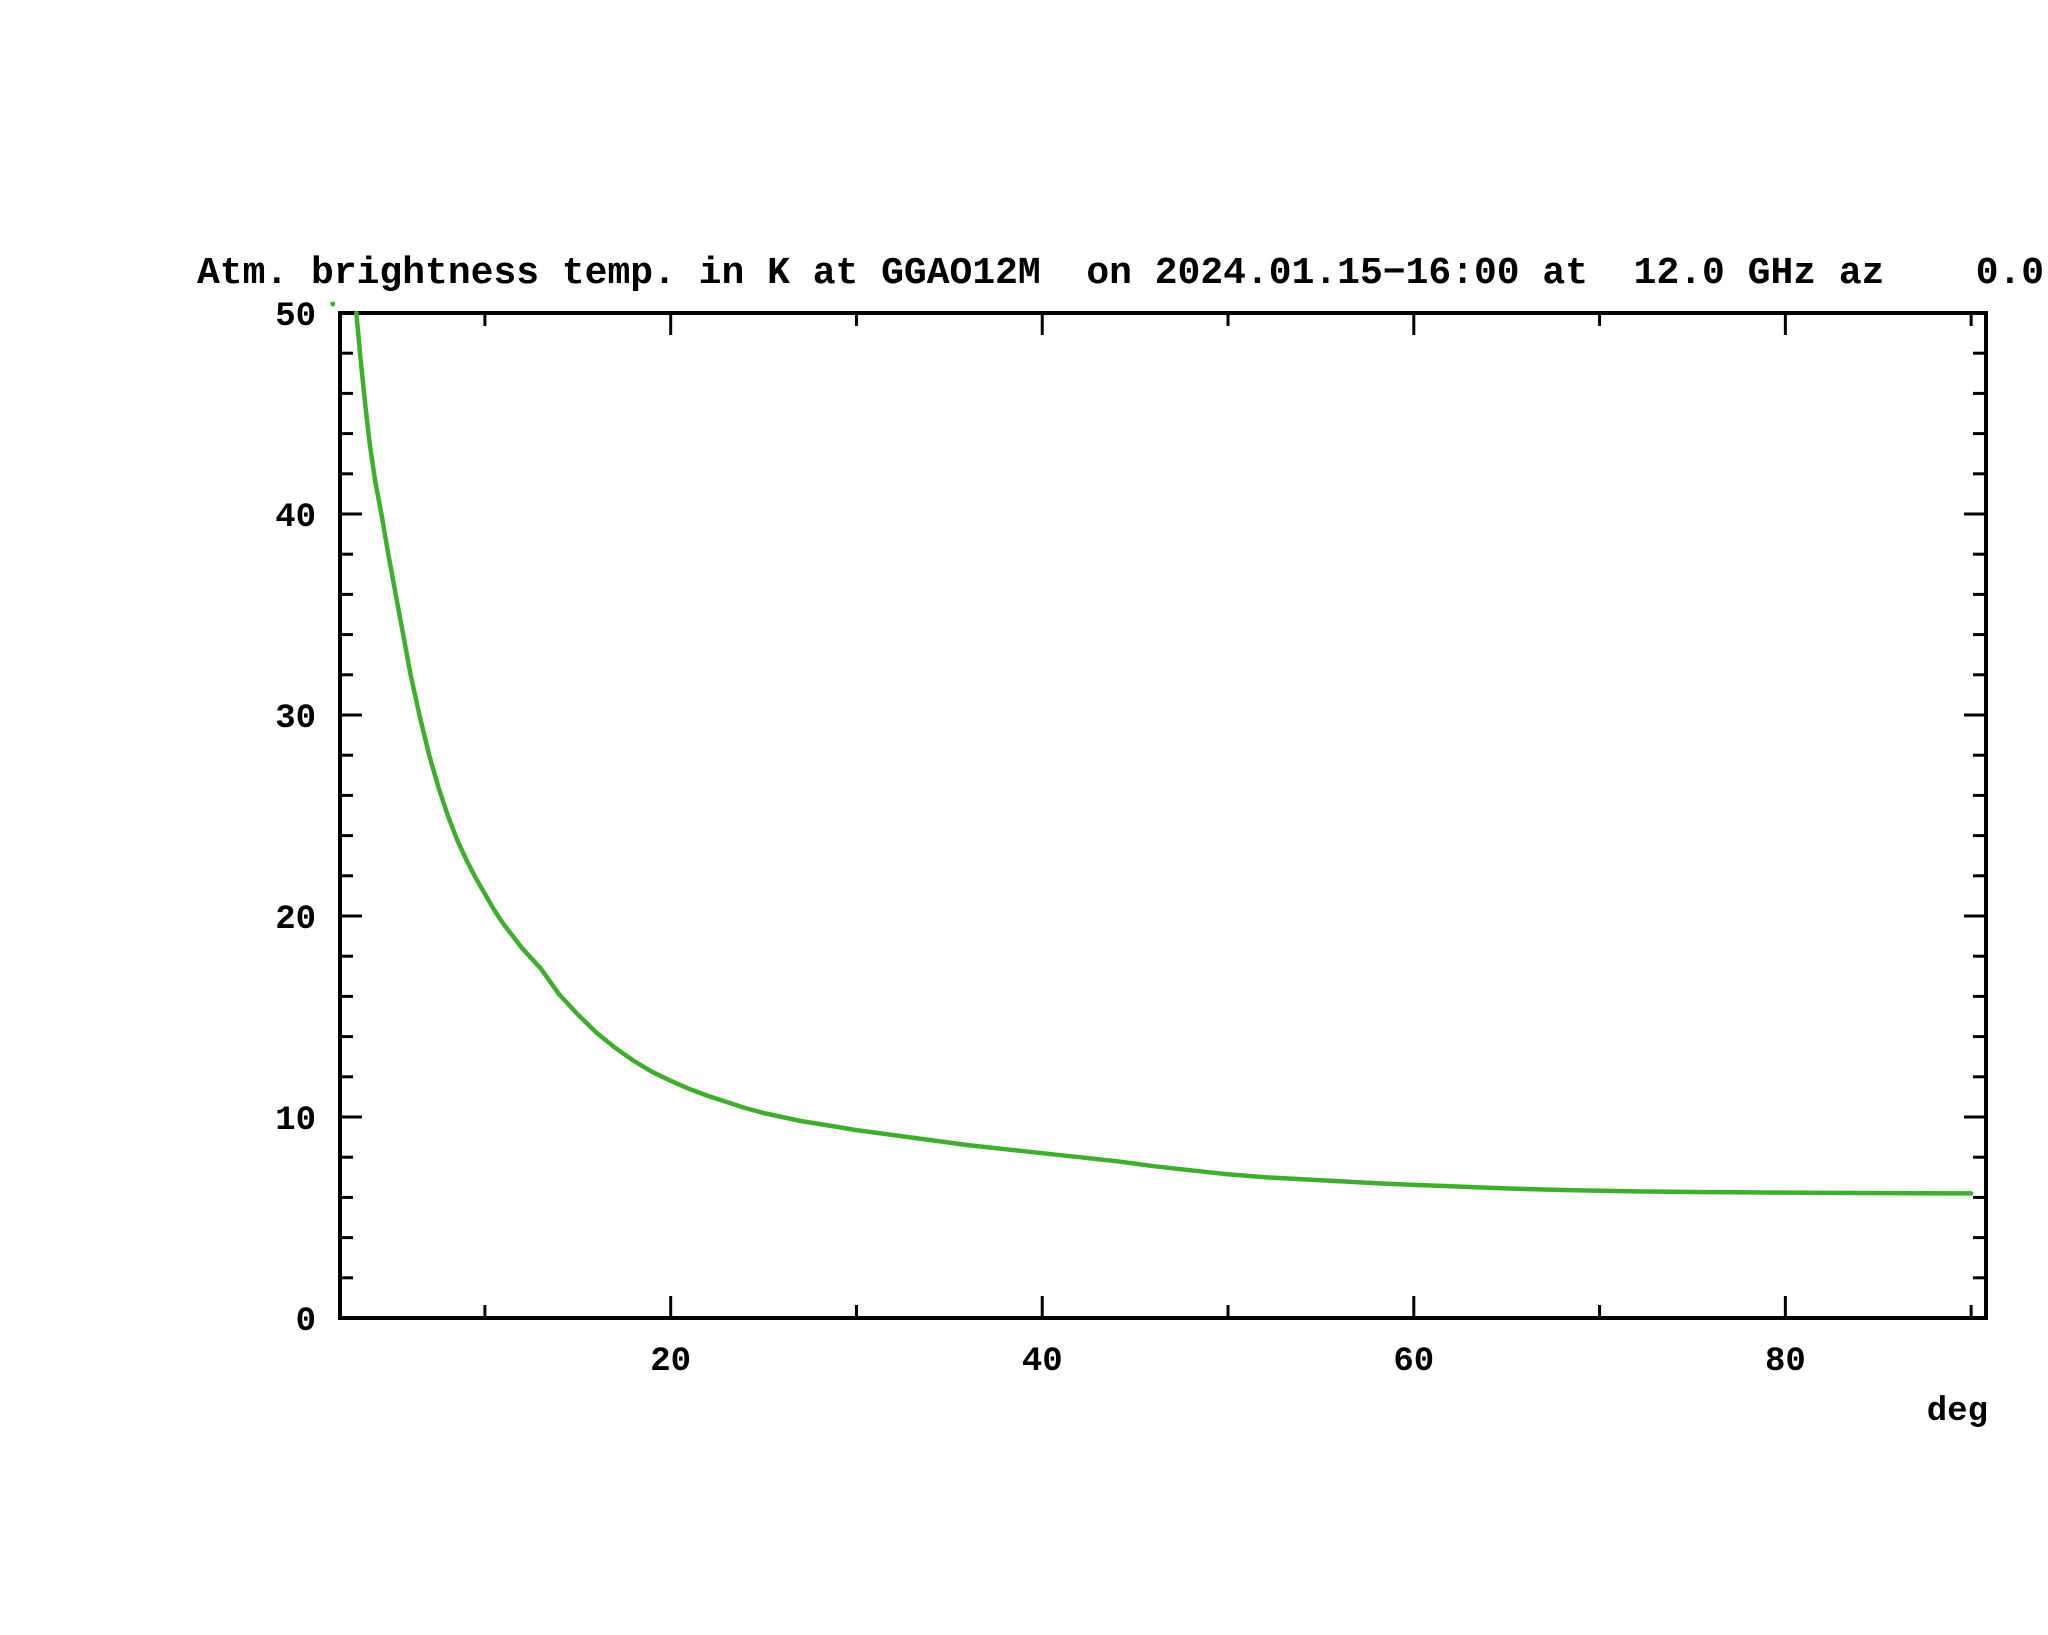  I want to click on x-tick-label: 80, so click(1785, 1362).